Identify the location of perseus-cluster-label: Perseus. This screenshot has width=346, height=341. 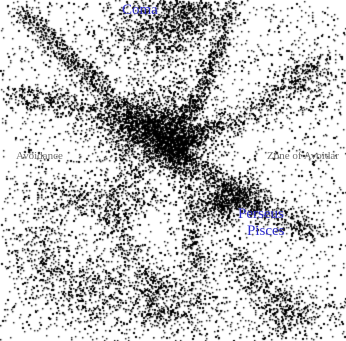
(261, 214).